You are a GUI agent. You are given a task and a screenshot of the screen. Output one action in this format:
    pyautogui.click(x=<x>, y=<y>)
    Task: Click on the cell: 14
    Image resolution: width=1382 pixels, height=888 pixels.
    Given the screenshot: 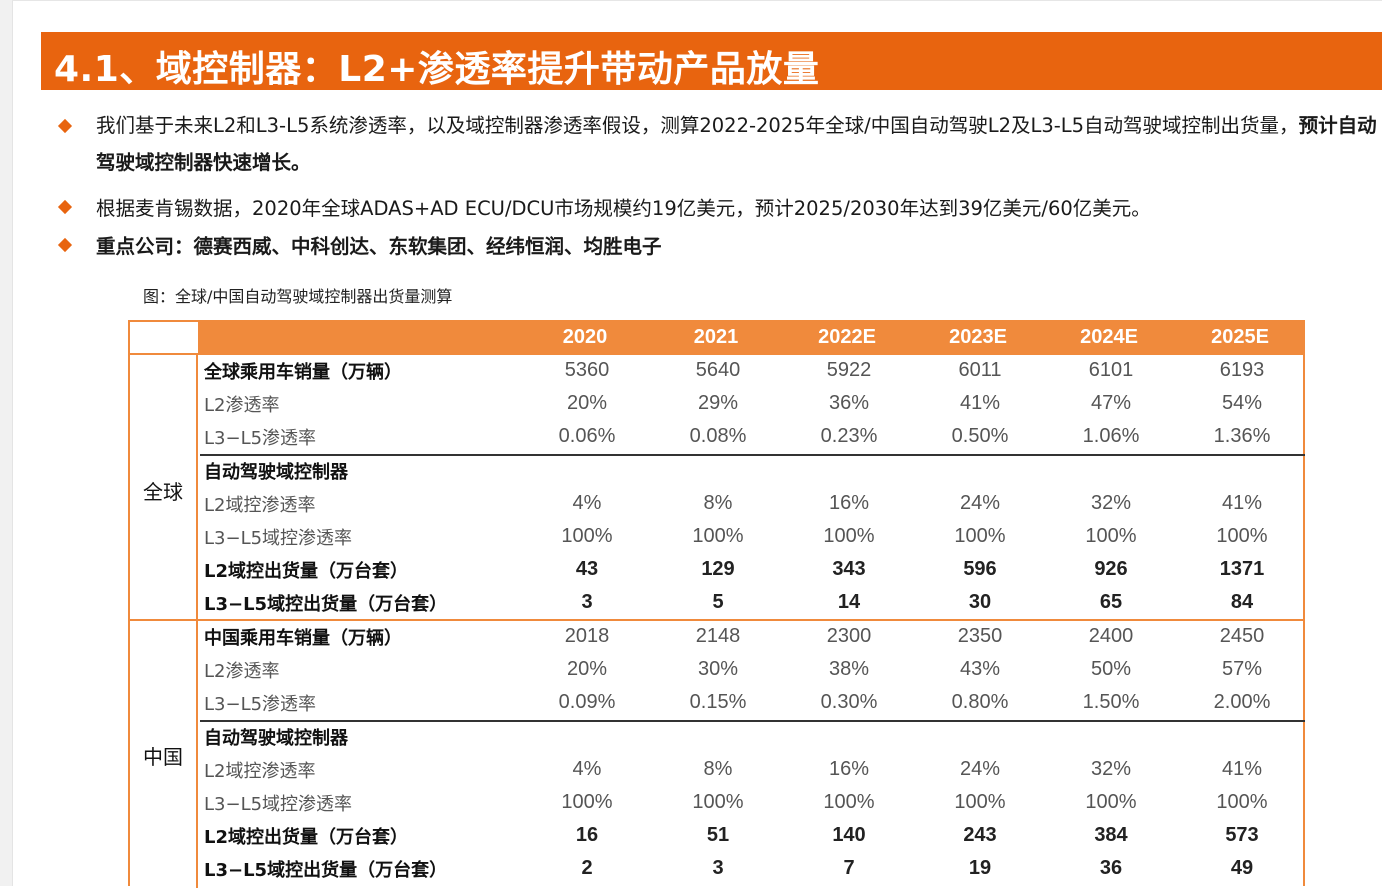 What is the action you would take?
    pyautogui.click(x=849, y=602)
    